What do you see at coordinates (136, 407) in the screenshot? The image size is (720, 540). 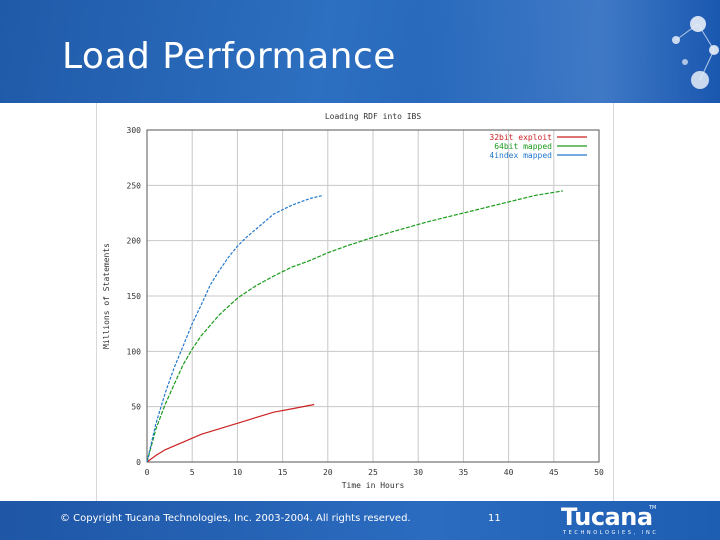 I see `y-tick-label: 50` at bounding box center [136, 407].